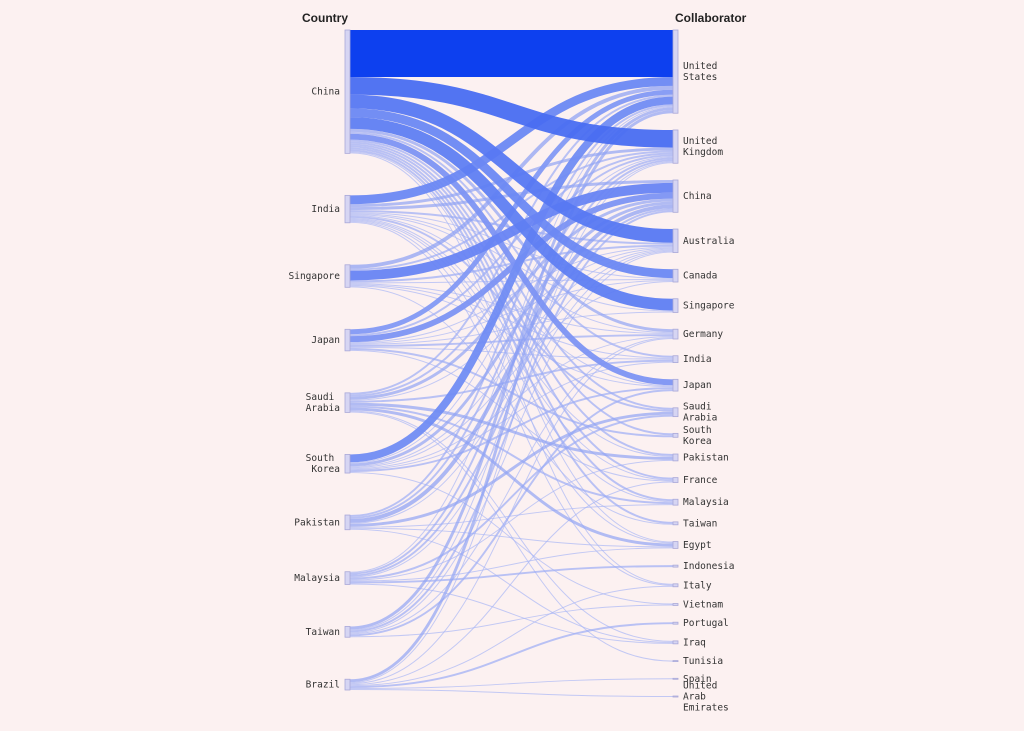 This screenshot has height=731, width=1024. What do you see at coordinates (703, 334) in the screenshot?
I see `target-label: Germany` at bounding box center [703, 334].